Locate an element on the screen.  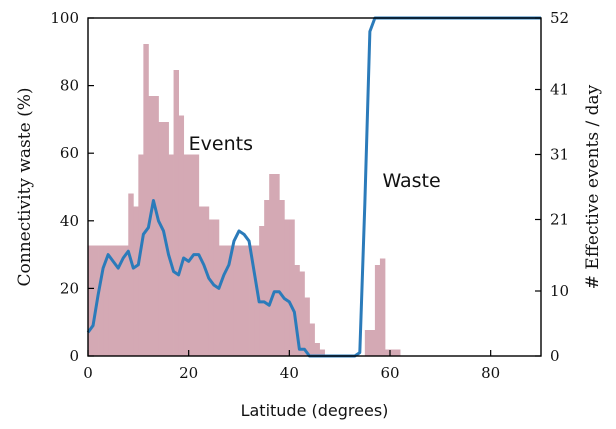
right-y-tick-label: 0 is located at coordinates (555, 356).